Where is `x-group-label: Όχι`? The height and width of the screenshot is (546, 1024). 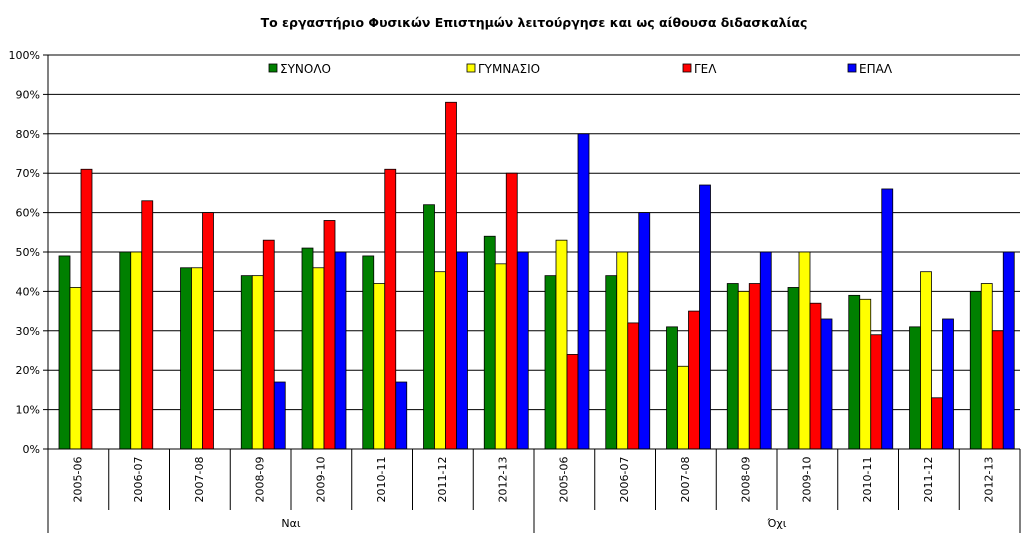
x-group-label: Όχι is located at coordinates (776, 523).